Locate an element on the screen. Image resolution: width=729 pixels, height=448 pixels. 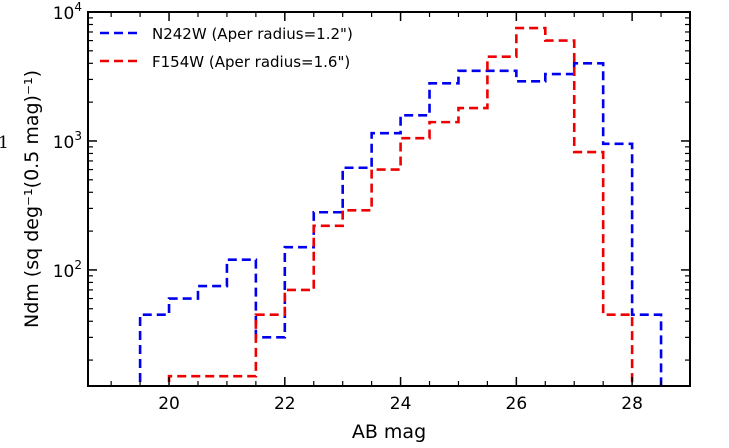
legend-label-1: N242W (Aper radius=1.2") is located at coordinates (252, 34).